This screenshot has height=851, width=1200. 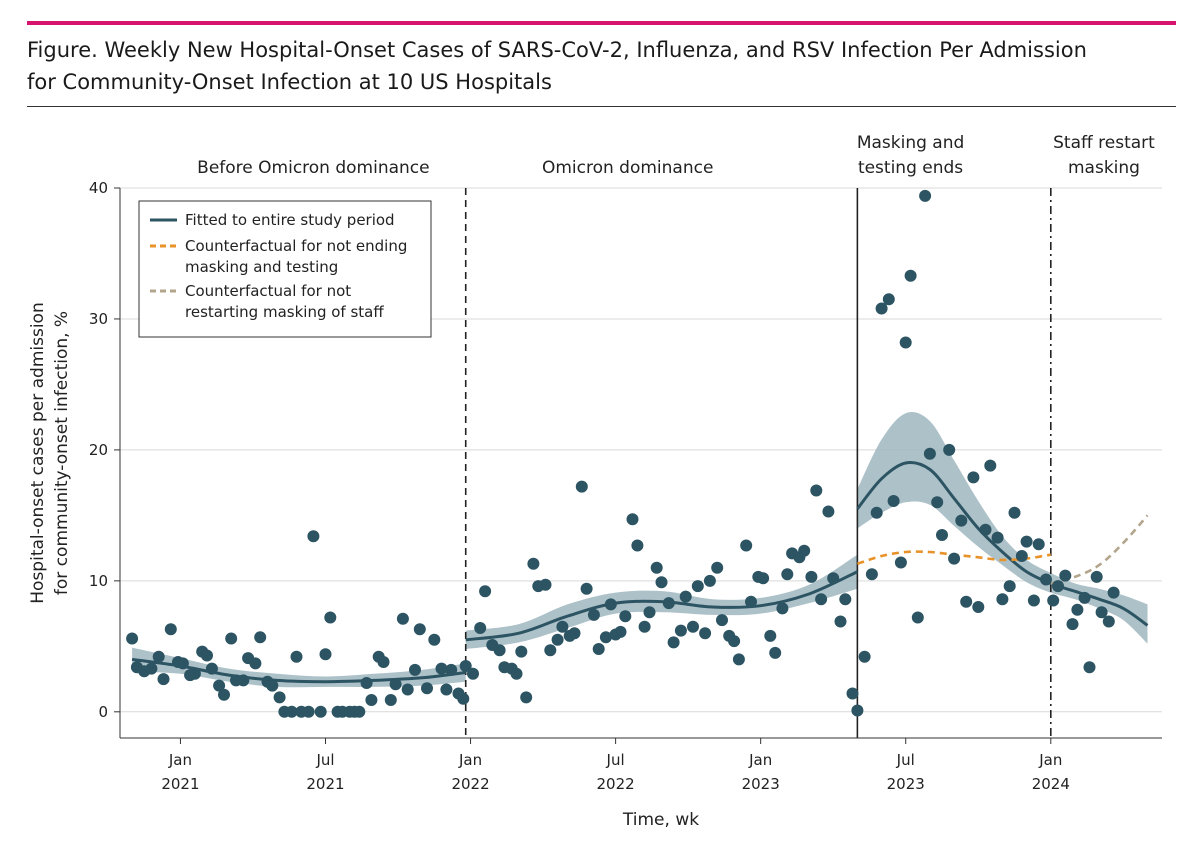 I want to click on y-tick-label: 30, so click(x=98, y=319).